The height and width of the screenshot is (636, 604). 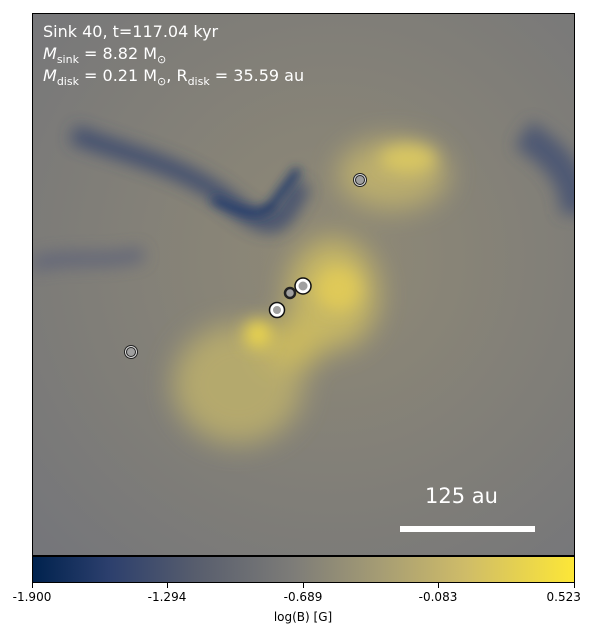 I want to click on colorbar, so click(x=303, y=569).